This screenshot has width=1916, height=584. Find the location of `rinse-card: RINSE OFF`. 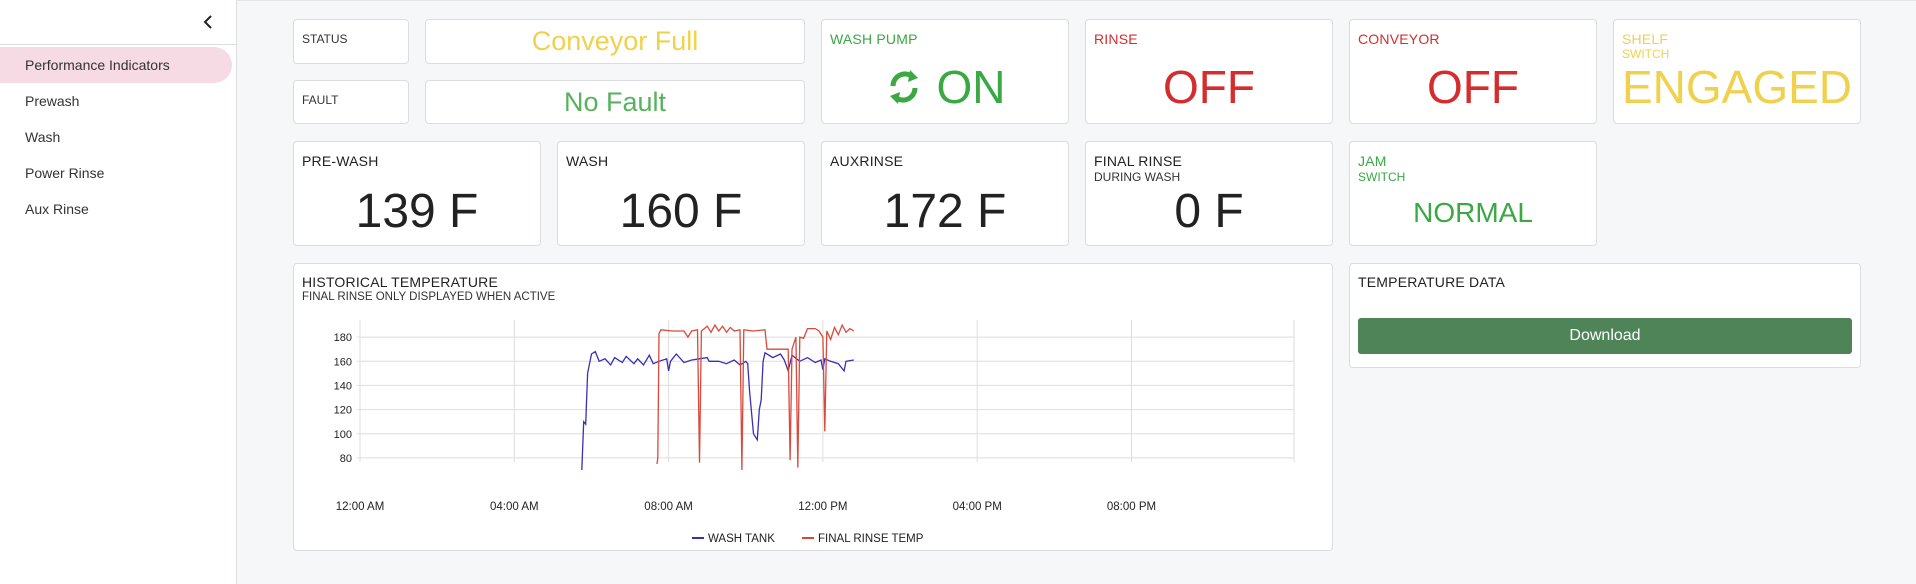

rinse-card: RINSE OFF is located at coordinates (1209, 71).